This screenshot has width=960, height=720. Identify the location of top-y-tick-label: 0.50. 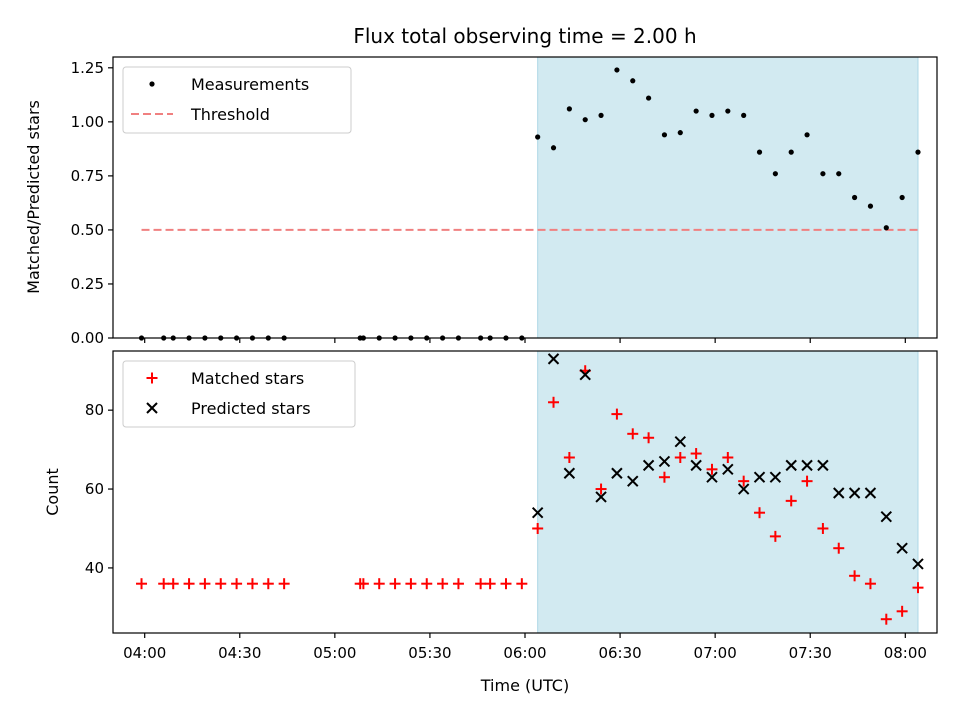
(87, 230).